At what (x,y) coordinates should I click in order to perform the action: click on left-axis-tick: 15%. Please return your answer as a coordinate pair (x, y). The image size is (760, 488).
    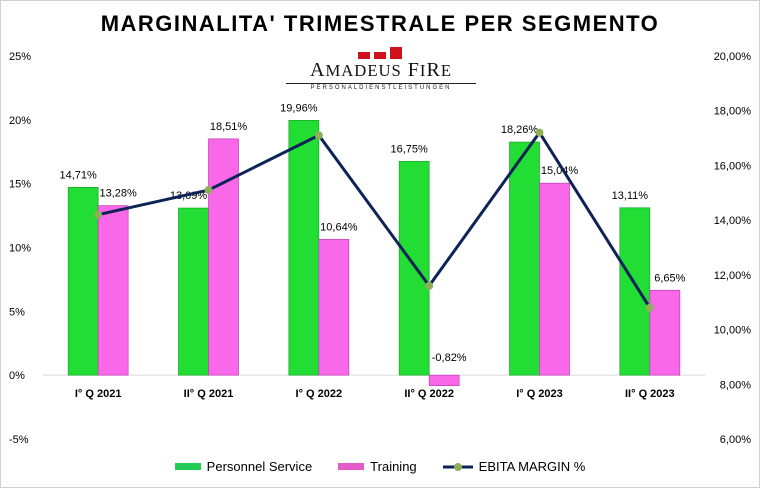
    Looking at the image, I should click on (20, 185).